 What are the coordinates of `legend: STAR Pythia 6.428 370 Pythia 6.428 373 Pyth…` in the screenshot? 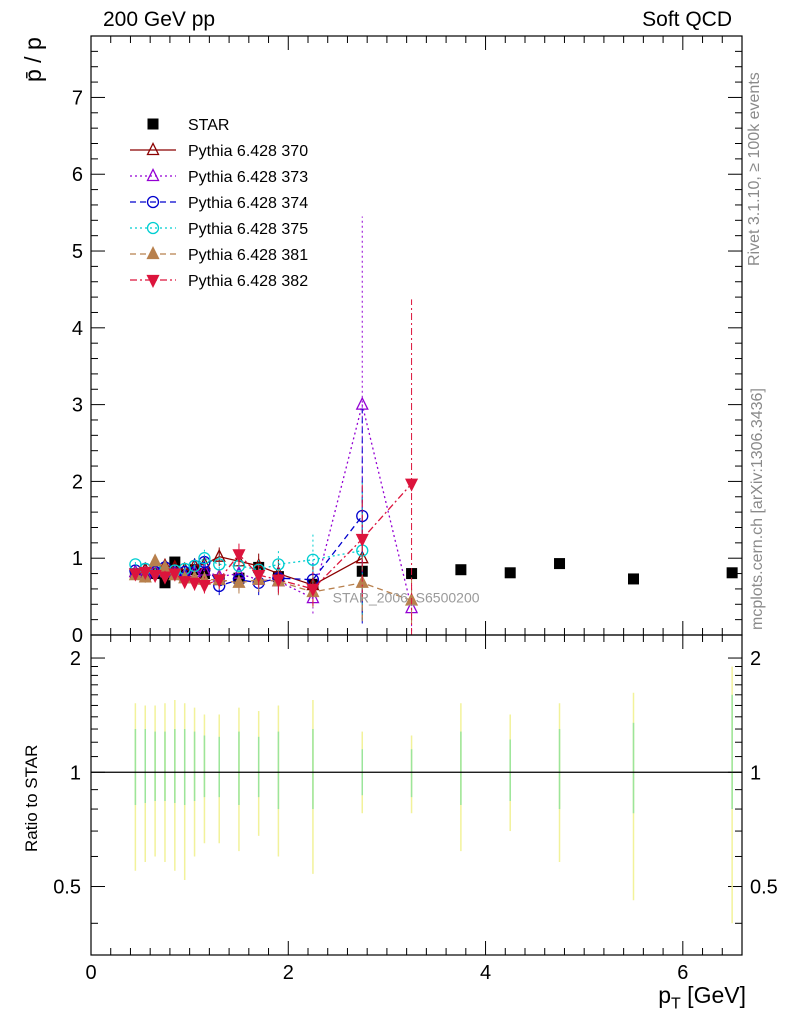 It's located at (219, 203).